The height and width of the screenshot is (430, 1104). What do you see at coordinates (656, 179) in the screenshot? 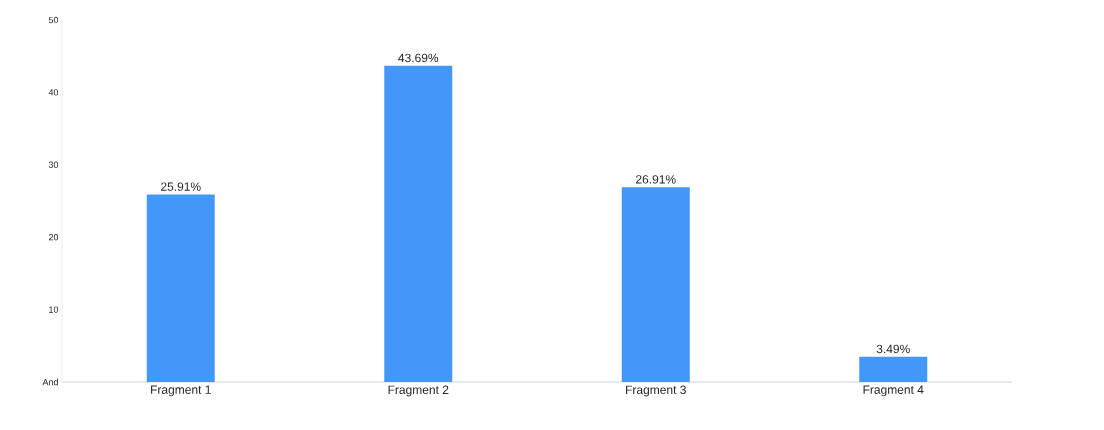
I see `data-label: 26.91%` at bounding box center [656, 179].